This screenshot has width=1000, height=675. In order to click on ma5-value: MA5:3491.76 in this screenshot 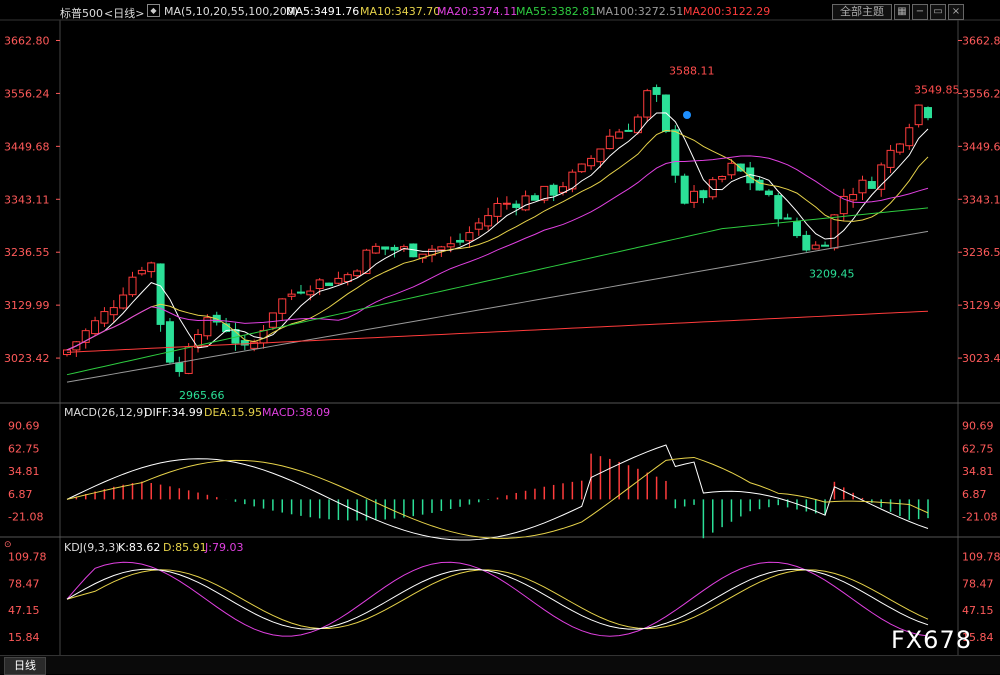, I will do `click(323, 11)`.